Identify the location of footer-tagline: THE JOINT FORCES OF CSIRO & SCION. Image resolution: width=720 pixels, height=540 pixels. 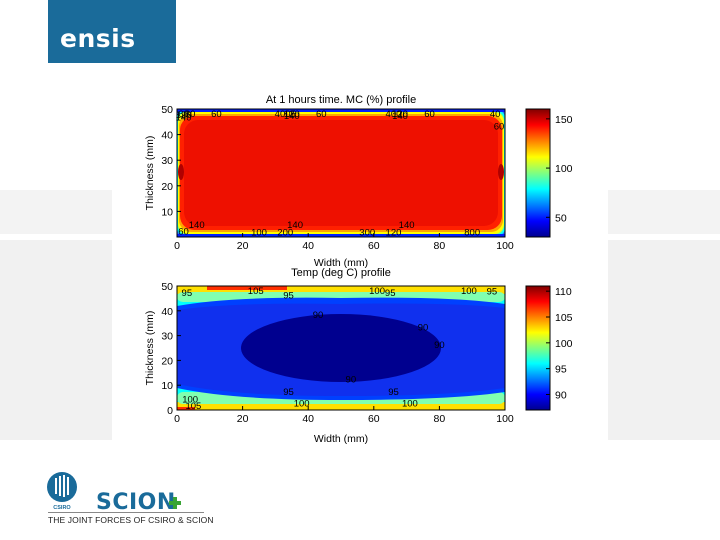
(131, 520).